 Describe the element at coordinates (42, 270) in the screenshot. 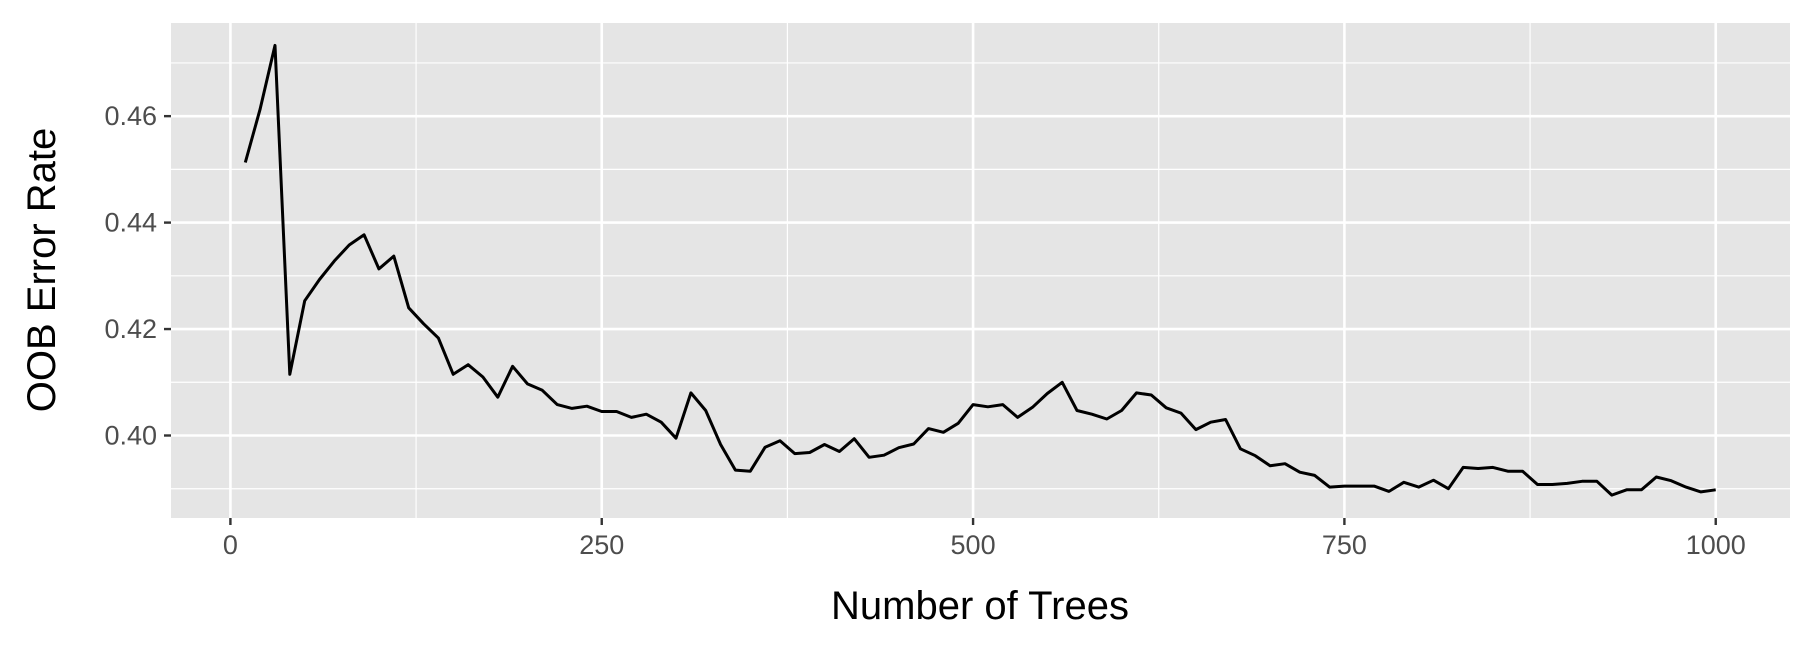

I see `y-axis-title: OOB Error Rate` at that location.